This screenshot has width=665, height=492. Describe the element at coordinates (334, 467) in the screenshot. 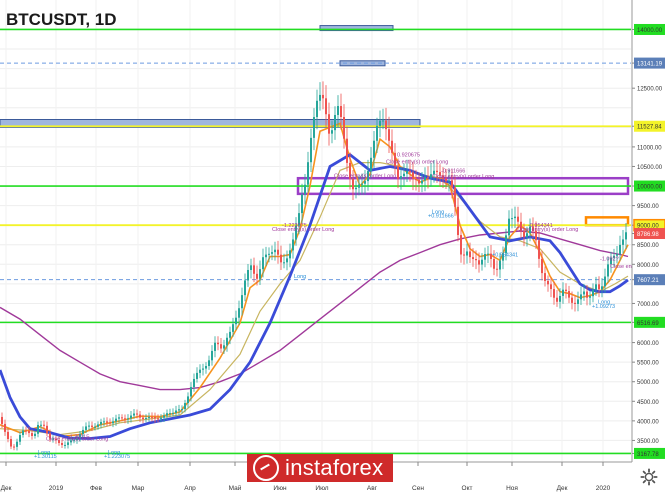

I see `logo-text: instaforex` at that location.